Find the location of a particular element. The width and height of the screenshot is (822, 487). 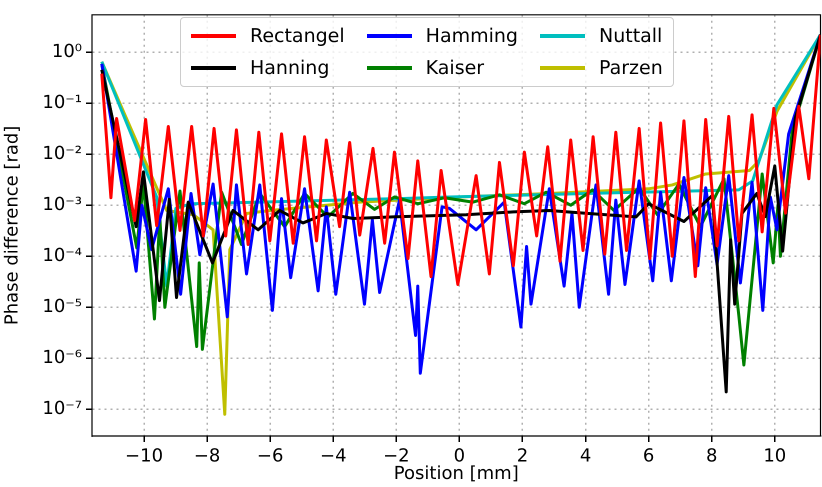

y-tick-label: 10⁻⁵ is located at coordinates (62, 306).